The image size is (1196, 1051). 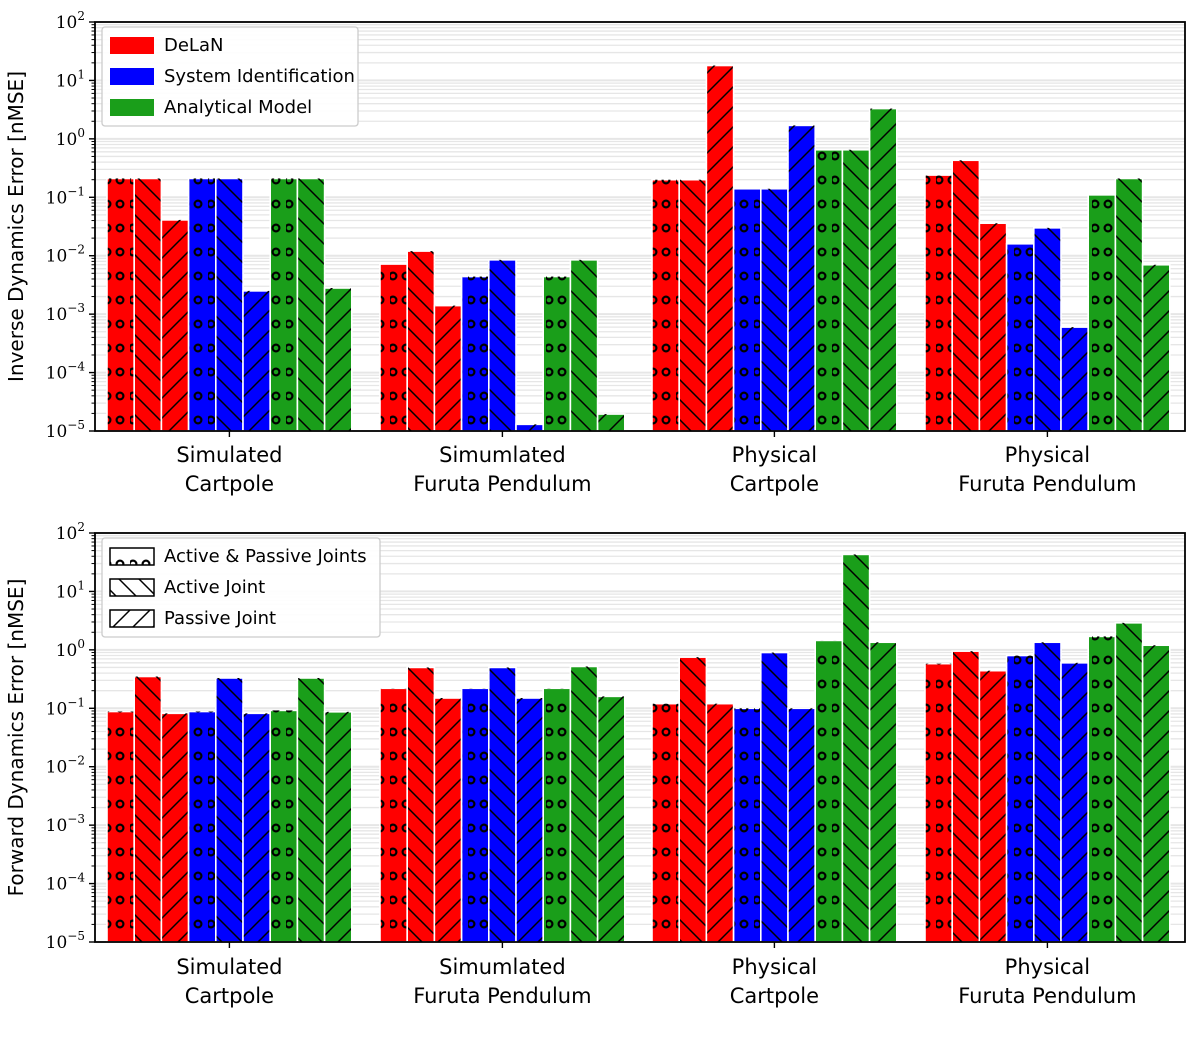 What do you see at coordinates (747, 309) in the screenshot?
I see `bar-system-identification-circles-3-hatch` at bounding box center [747, 309].